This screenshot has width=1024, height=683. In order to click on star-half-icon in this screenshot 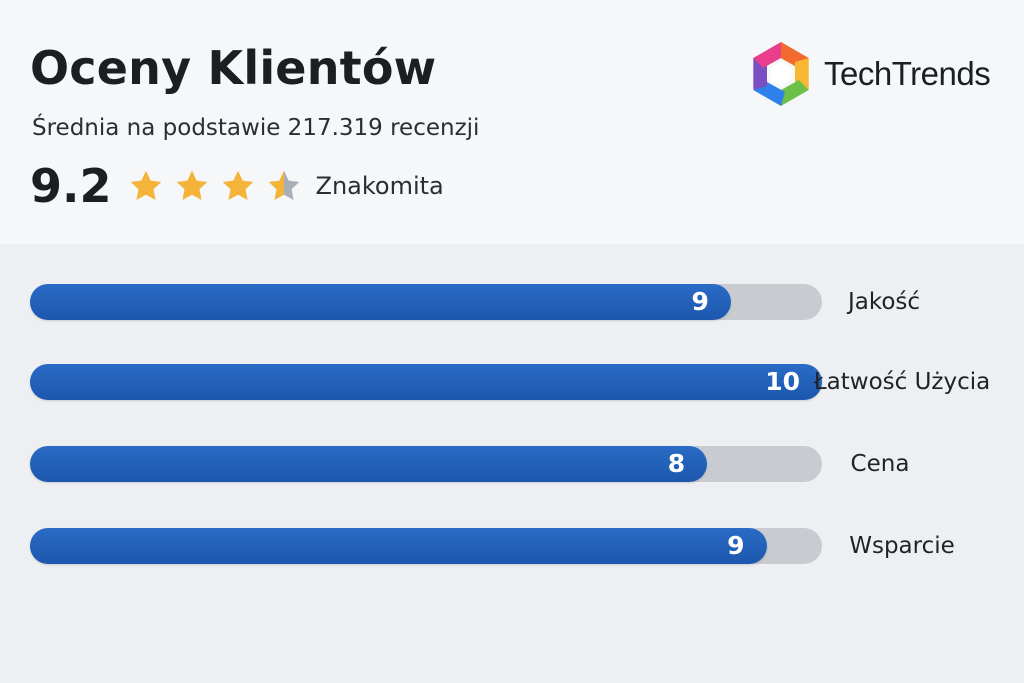, I will do `click(283, 185)`.